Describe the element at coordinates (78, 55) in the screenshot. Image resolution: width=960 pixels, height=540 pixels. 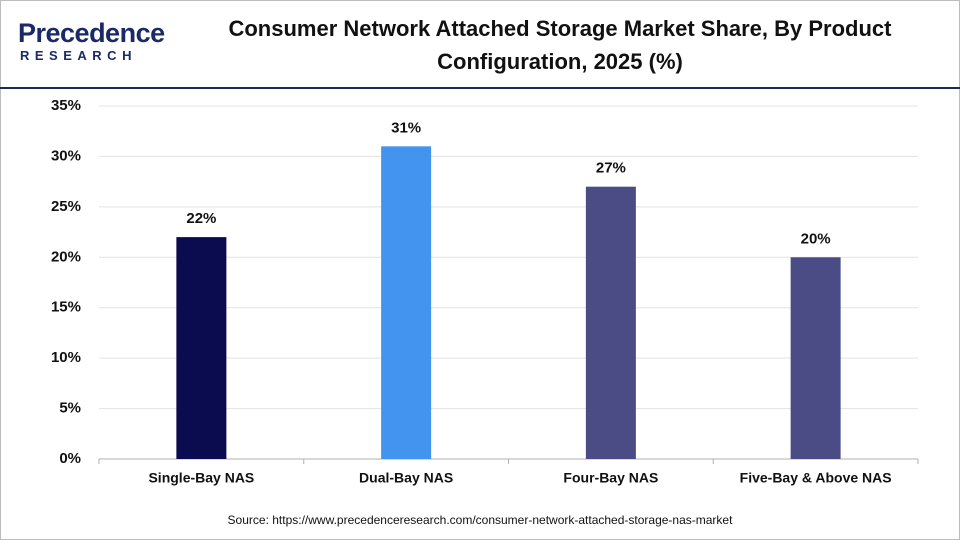
I see `logo-tagline: RESEARCH` at that location.